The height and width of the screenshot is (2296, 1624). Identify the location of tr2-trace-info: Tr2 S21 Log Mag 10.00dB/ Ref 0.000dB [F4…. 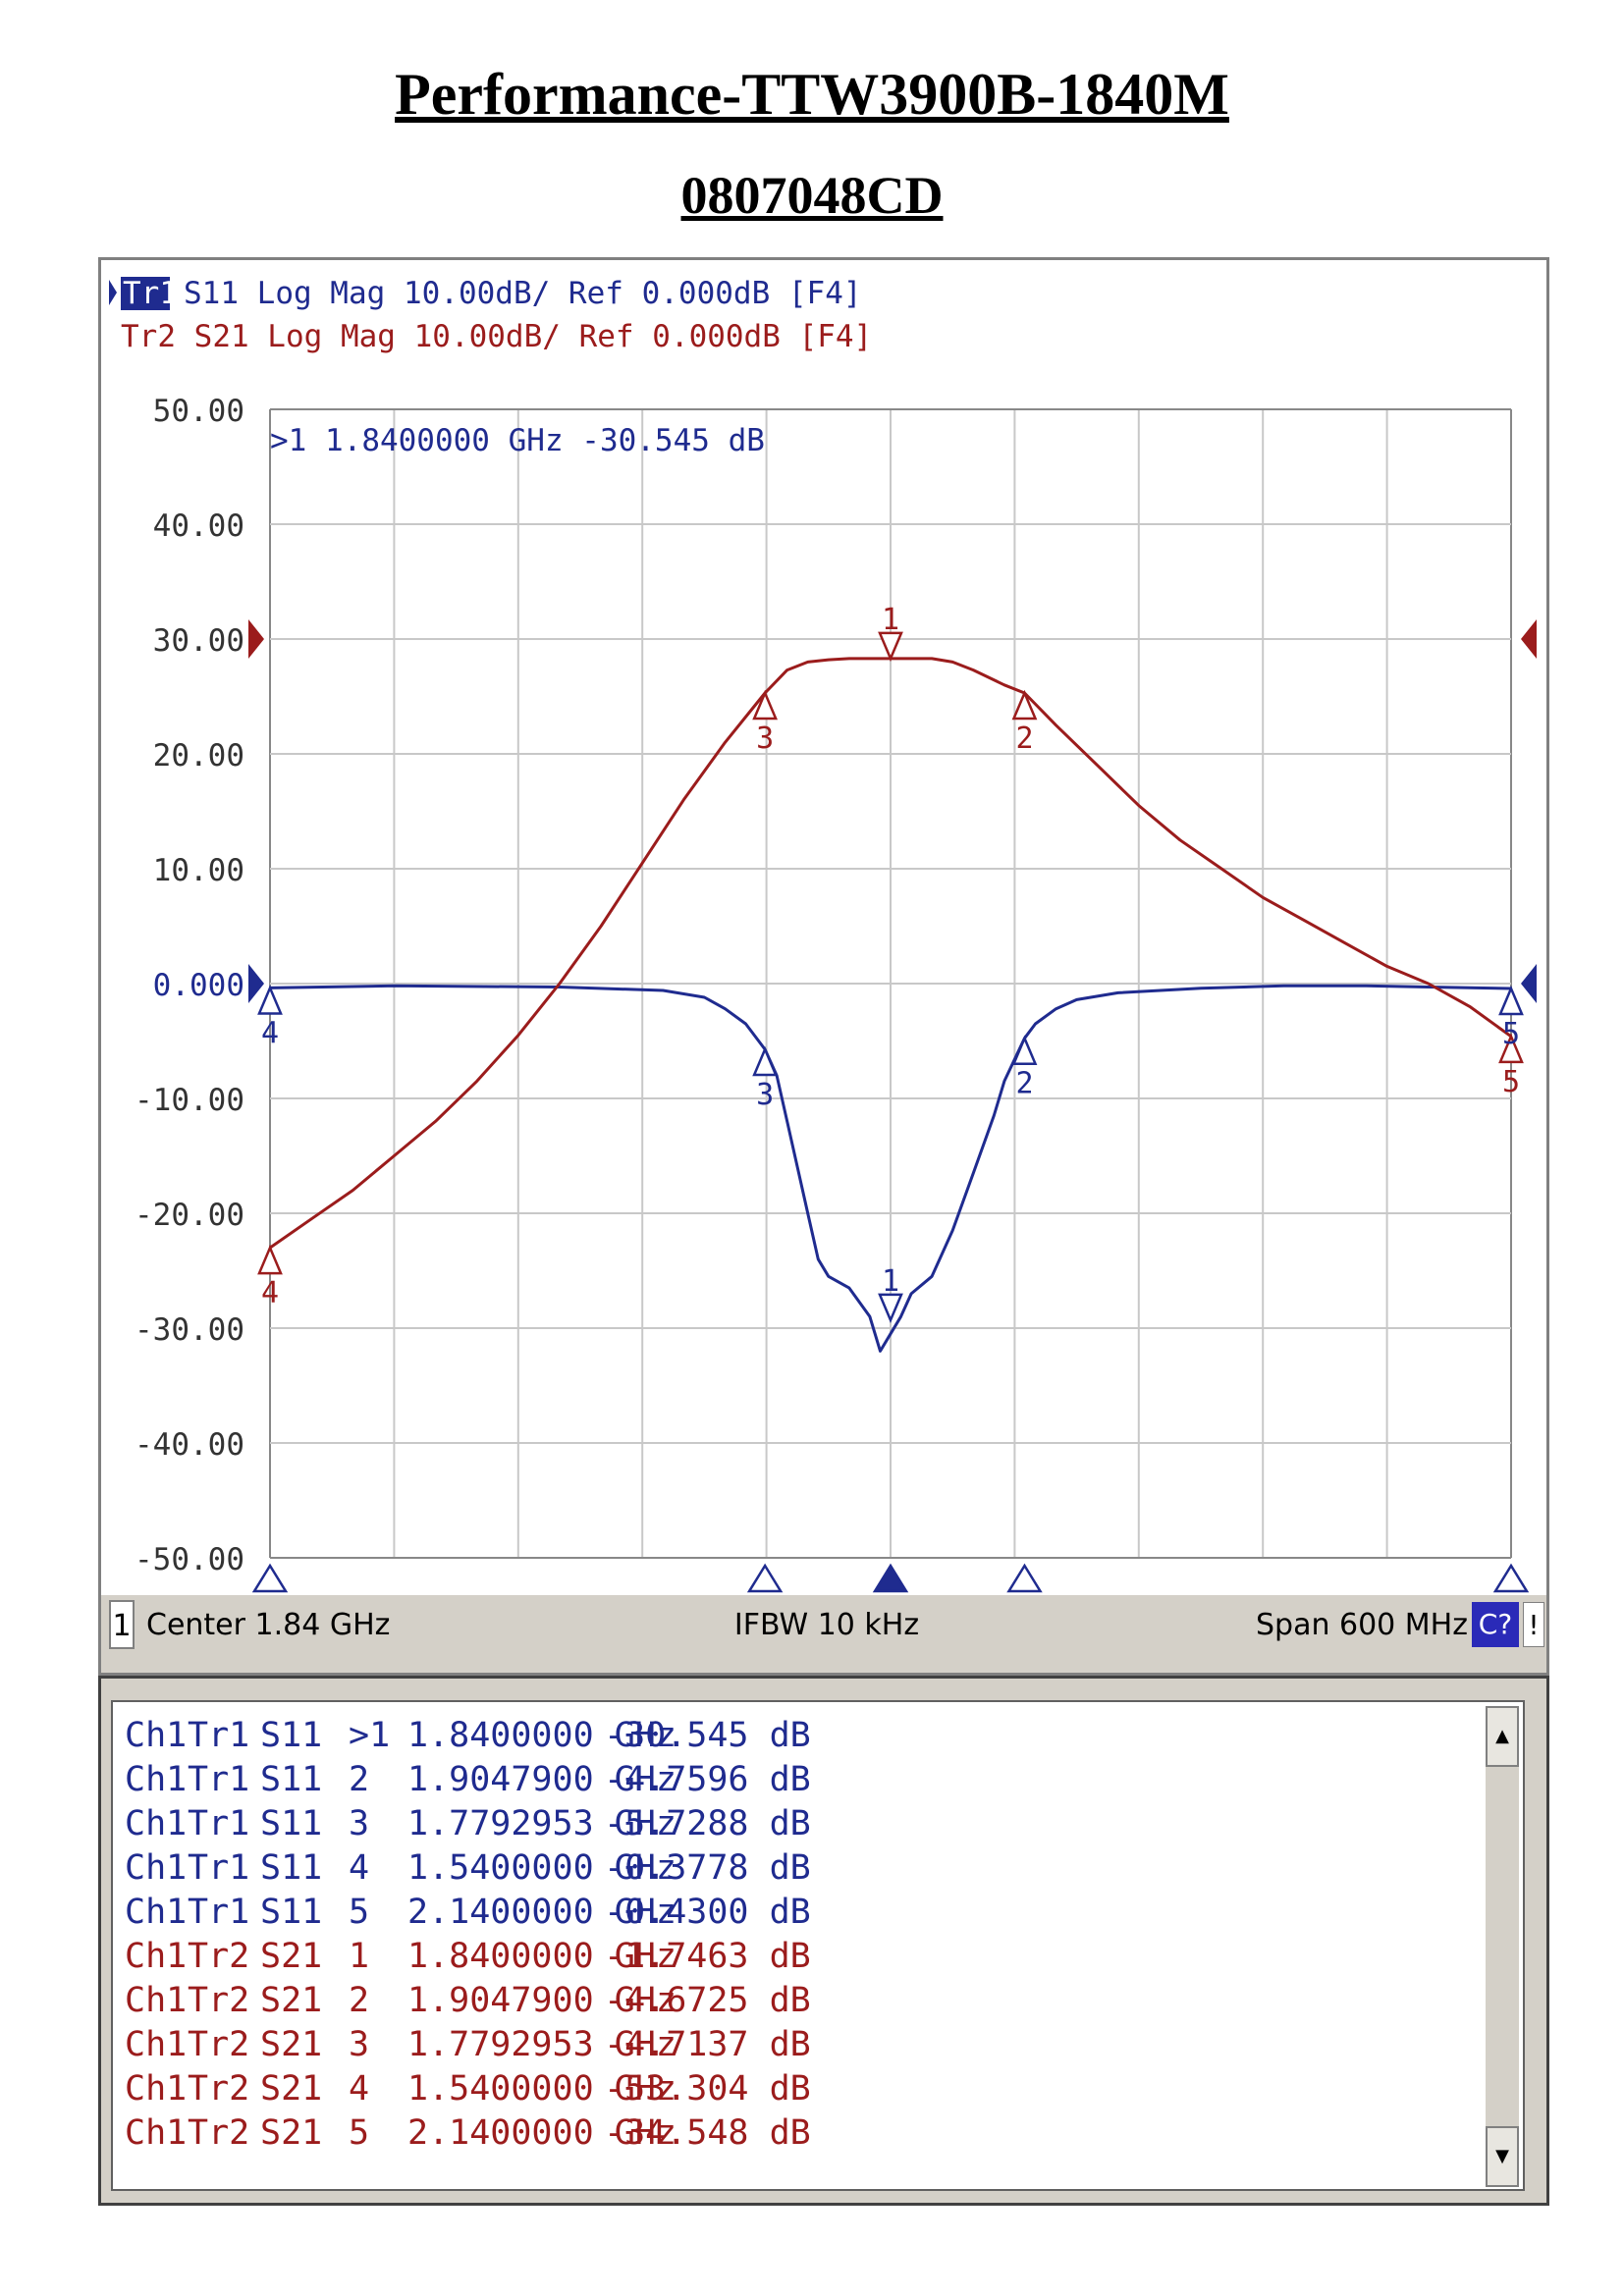
(496, 336).